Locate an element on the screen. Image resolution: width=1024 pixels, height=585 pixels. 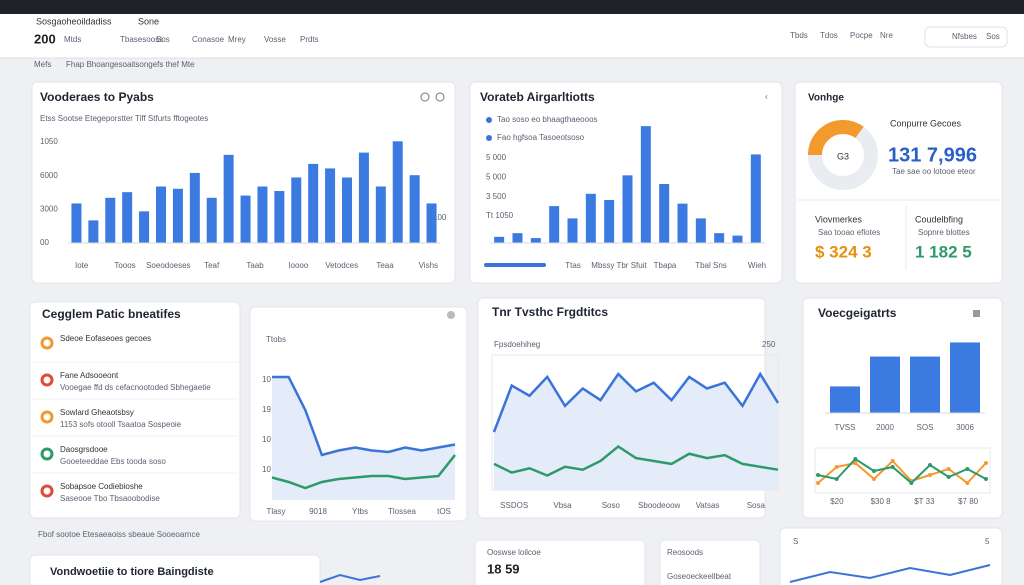
search-tag: Sos is located at coordinates (993, 36).